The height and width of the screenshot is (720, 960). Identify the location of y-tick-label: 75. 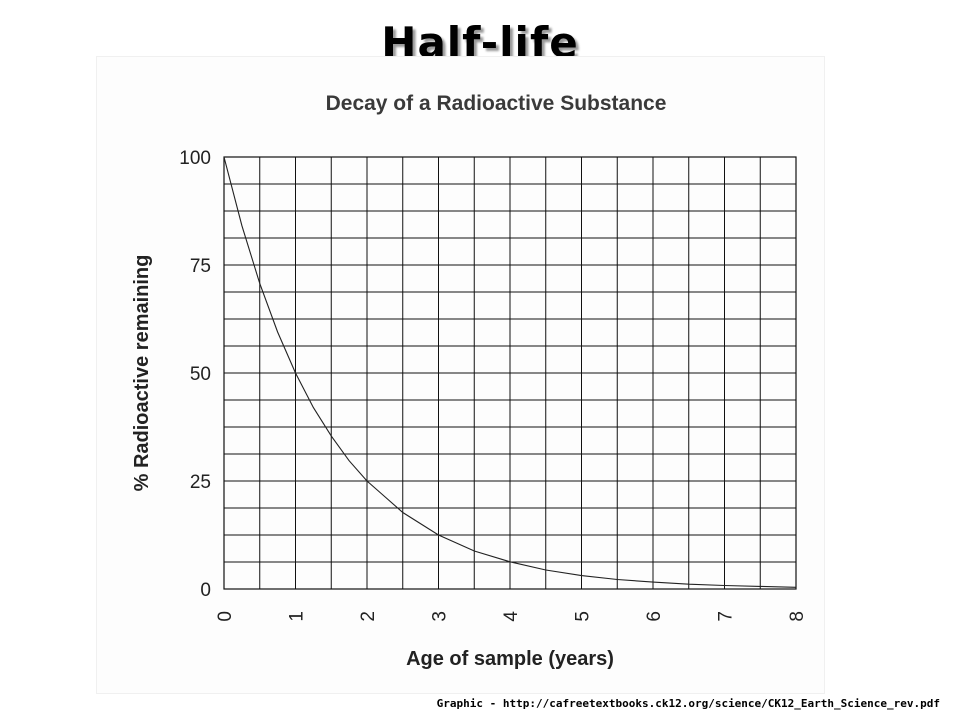
(200, 266).